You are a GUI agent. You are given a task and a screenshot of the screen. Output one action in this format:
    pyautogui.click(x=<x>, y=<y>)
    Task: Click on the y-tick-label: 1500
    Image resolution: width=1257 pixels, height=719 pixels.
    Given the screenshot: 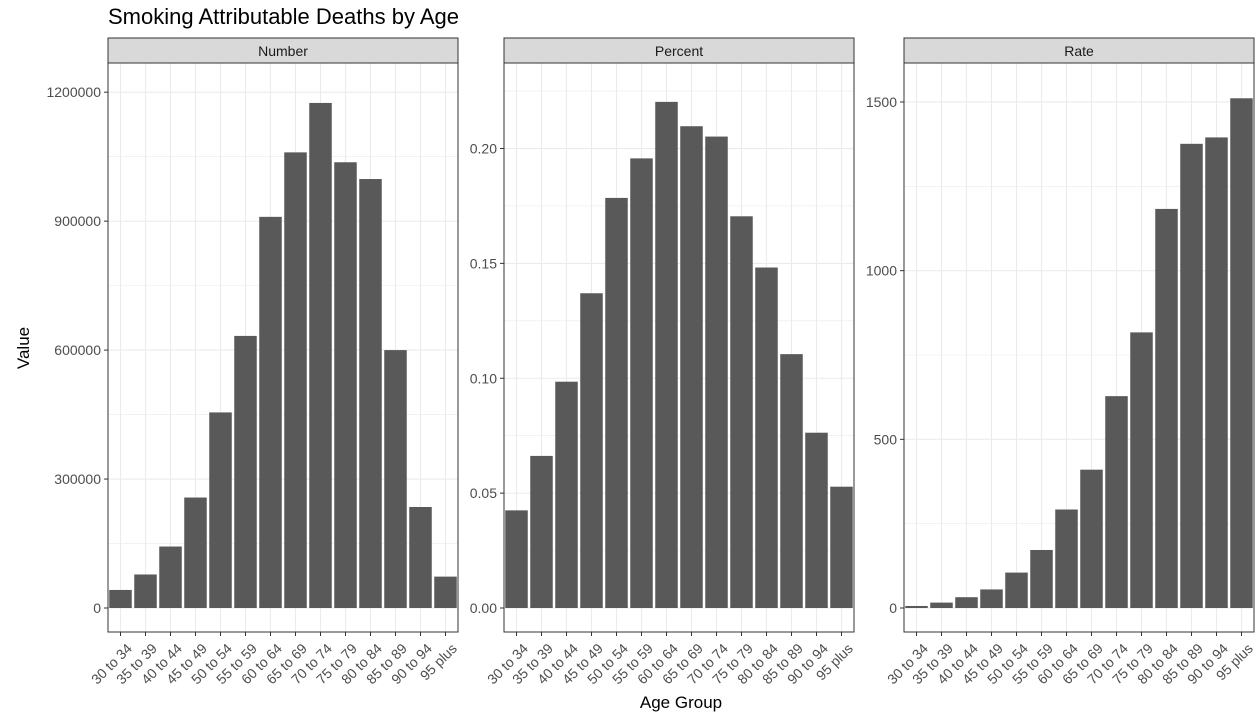 What is the action you would take?
    pyautogui.click(x=881, y=102)
    